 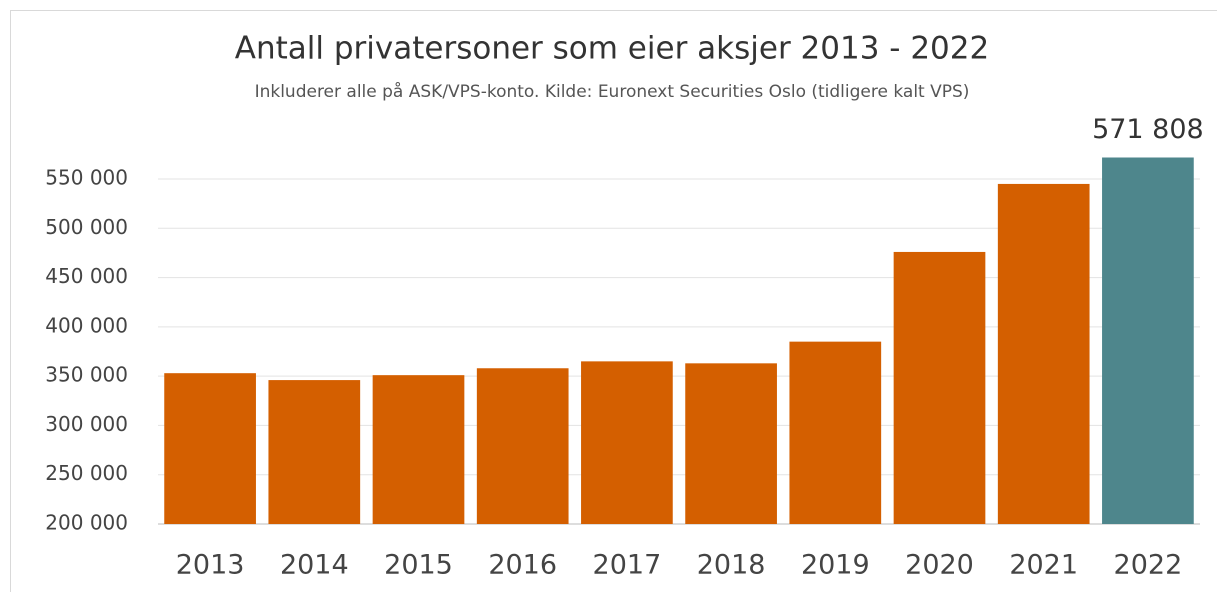 I want to click on x-tick-label: 2022, so click(x=1148, y=565).